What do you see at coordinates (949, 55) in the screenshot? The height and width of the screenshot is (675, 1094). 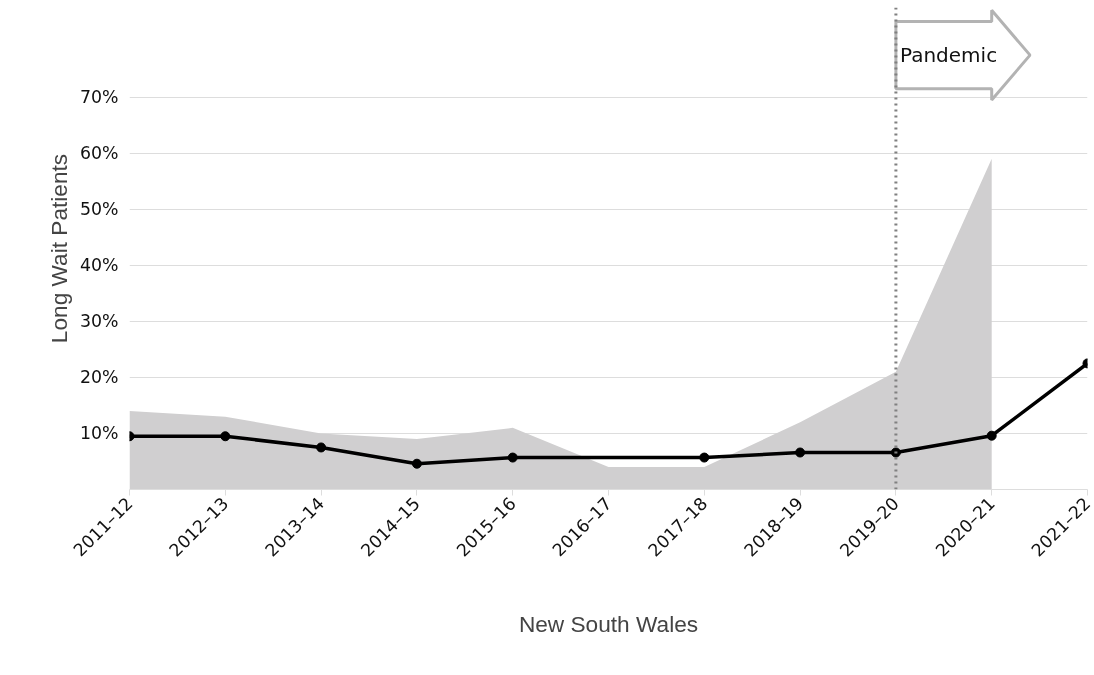 I see `ref-line-label: Pandemic` at bounding box center [949, 55].